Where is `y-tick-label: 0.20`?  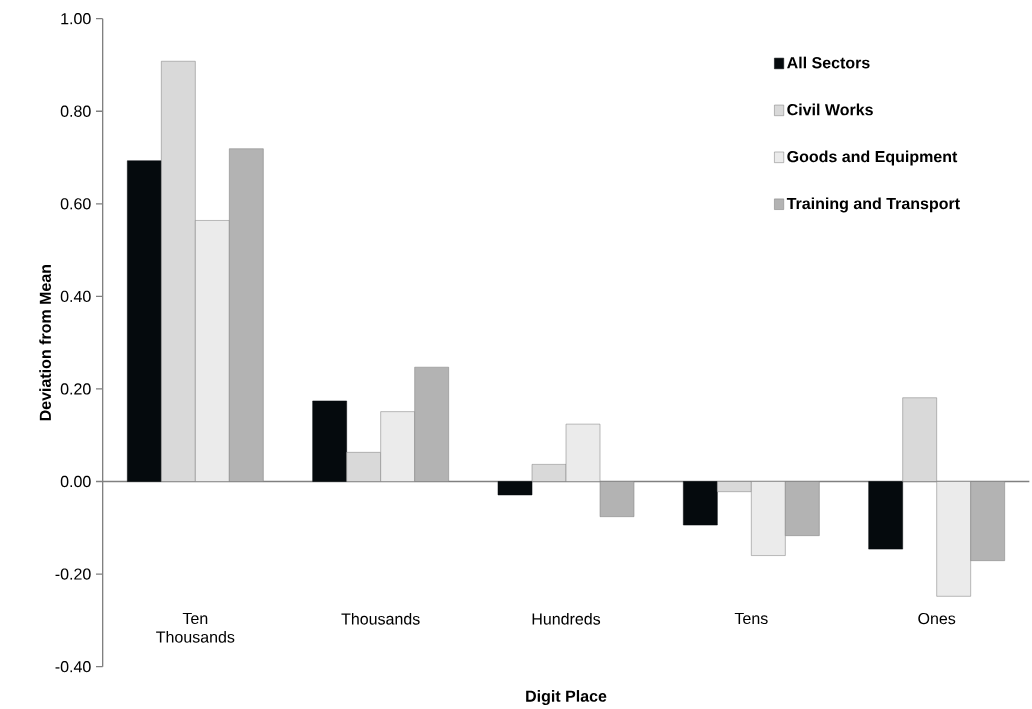
y-tick-label: 0.20 is located at coordinates (75, 389).